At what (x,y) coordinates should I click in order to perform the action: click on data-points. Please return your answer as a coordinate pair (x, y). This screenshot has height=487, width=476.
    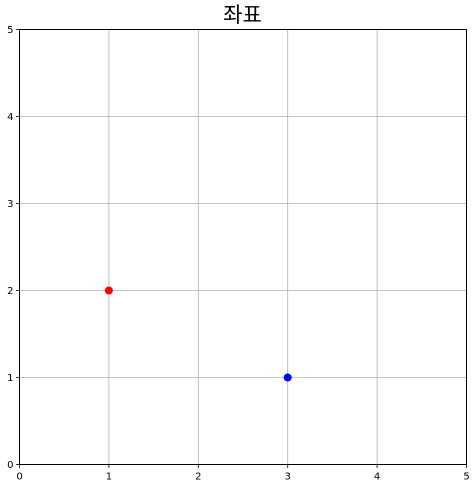
    Looking at the image, I should click on (198, 334).